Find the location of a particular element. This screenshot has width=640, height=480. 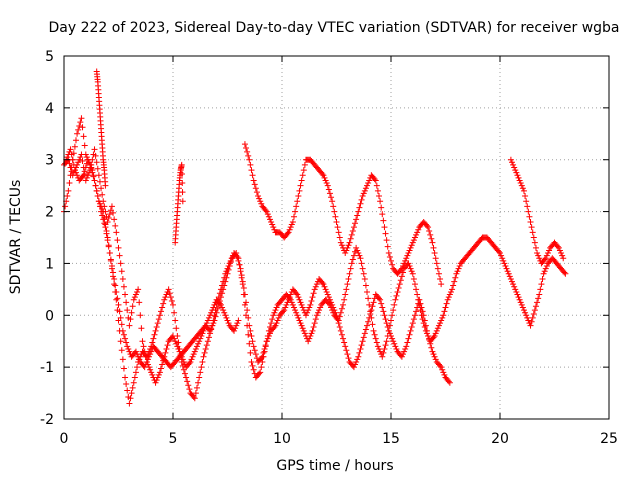

y-tick-label: 1 is located at coordinates (49, 264).